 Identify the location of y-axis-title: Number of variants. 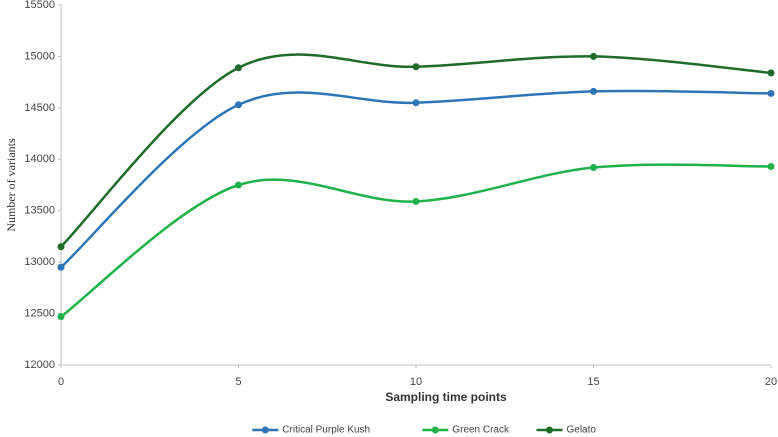
(11, 185).